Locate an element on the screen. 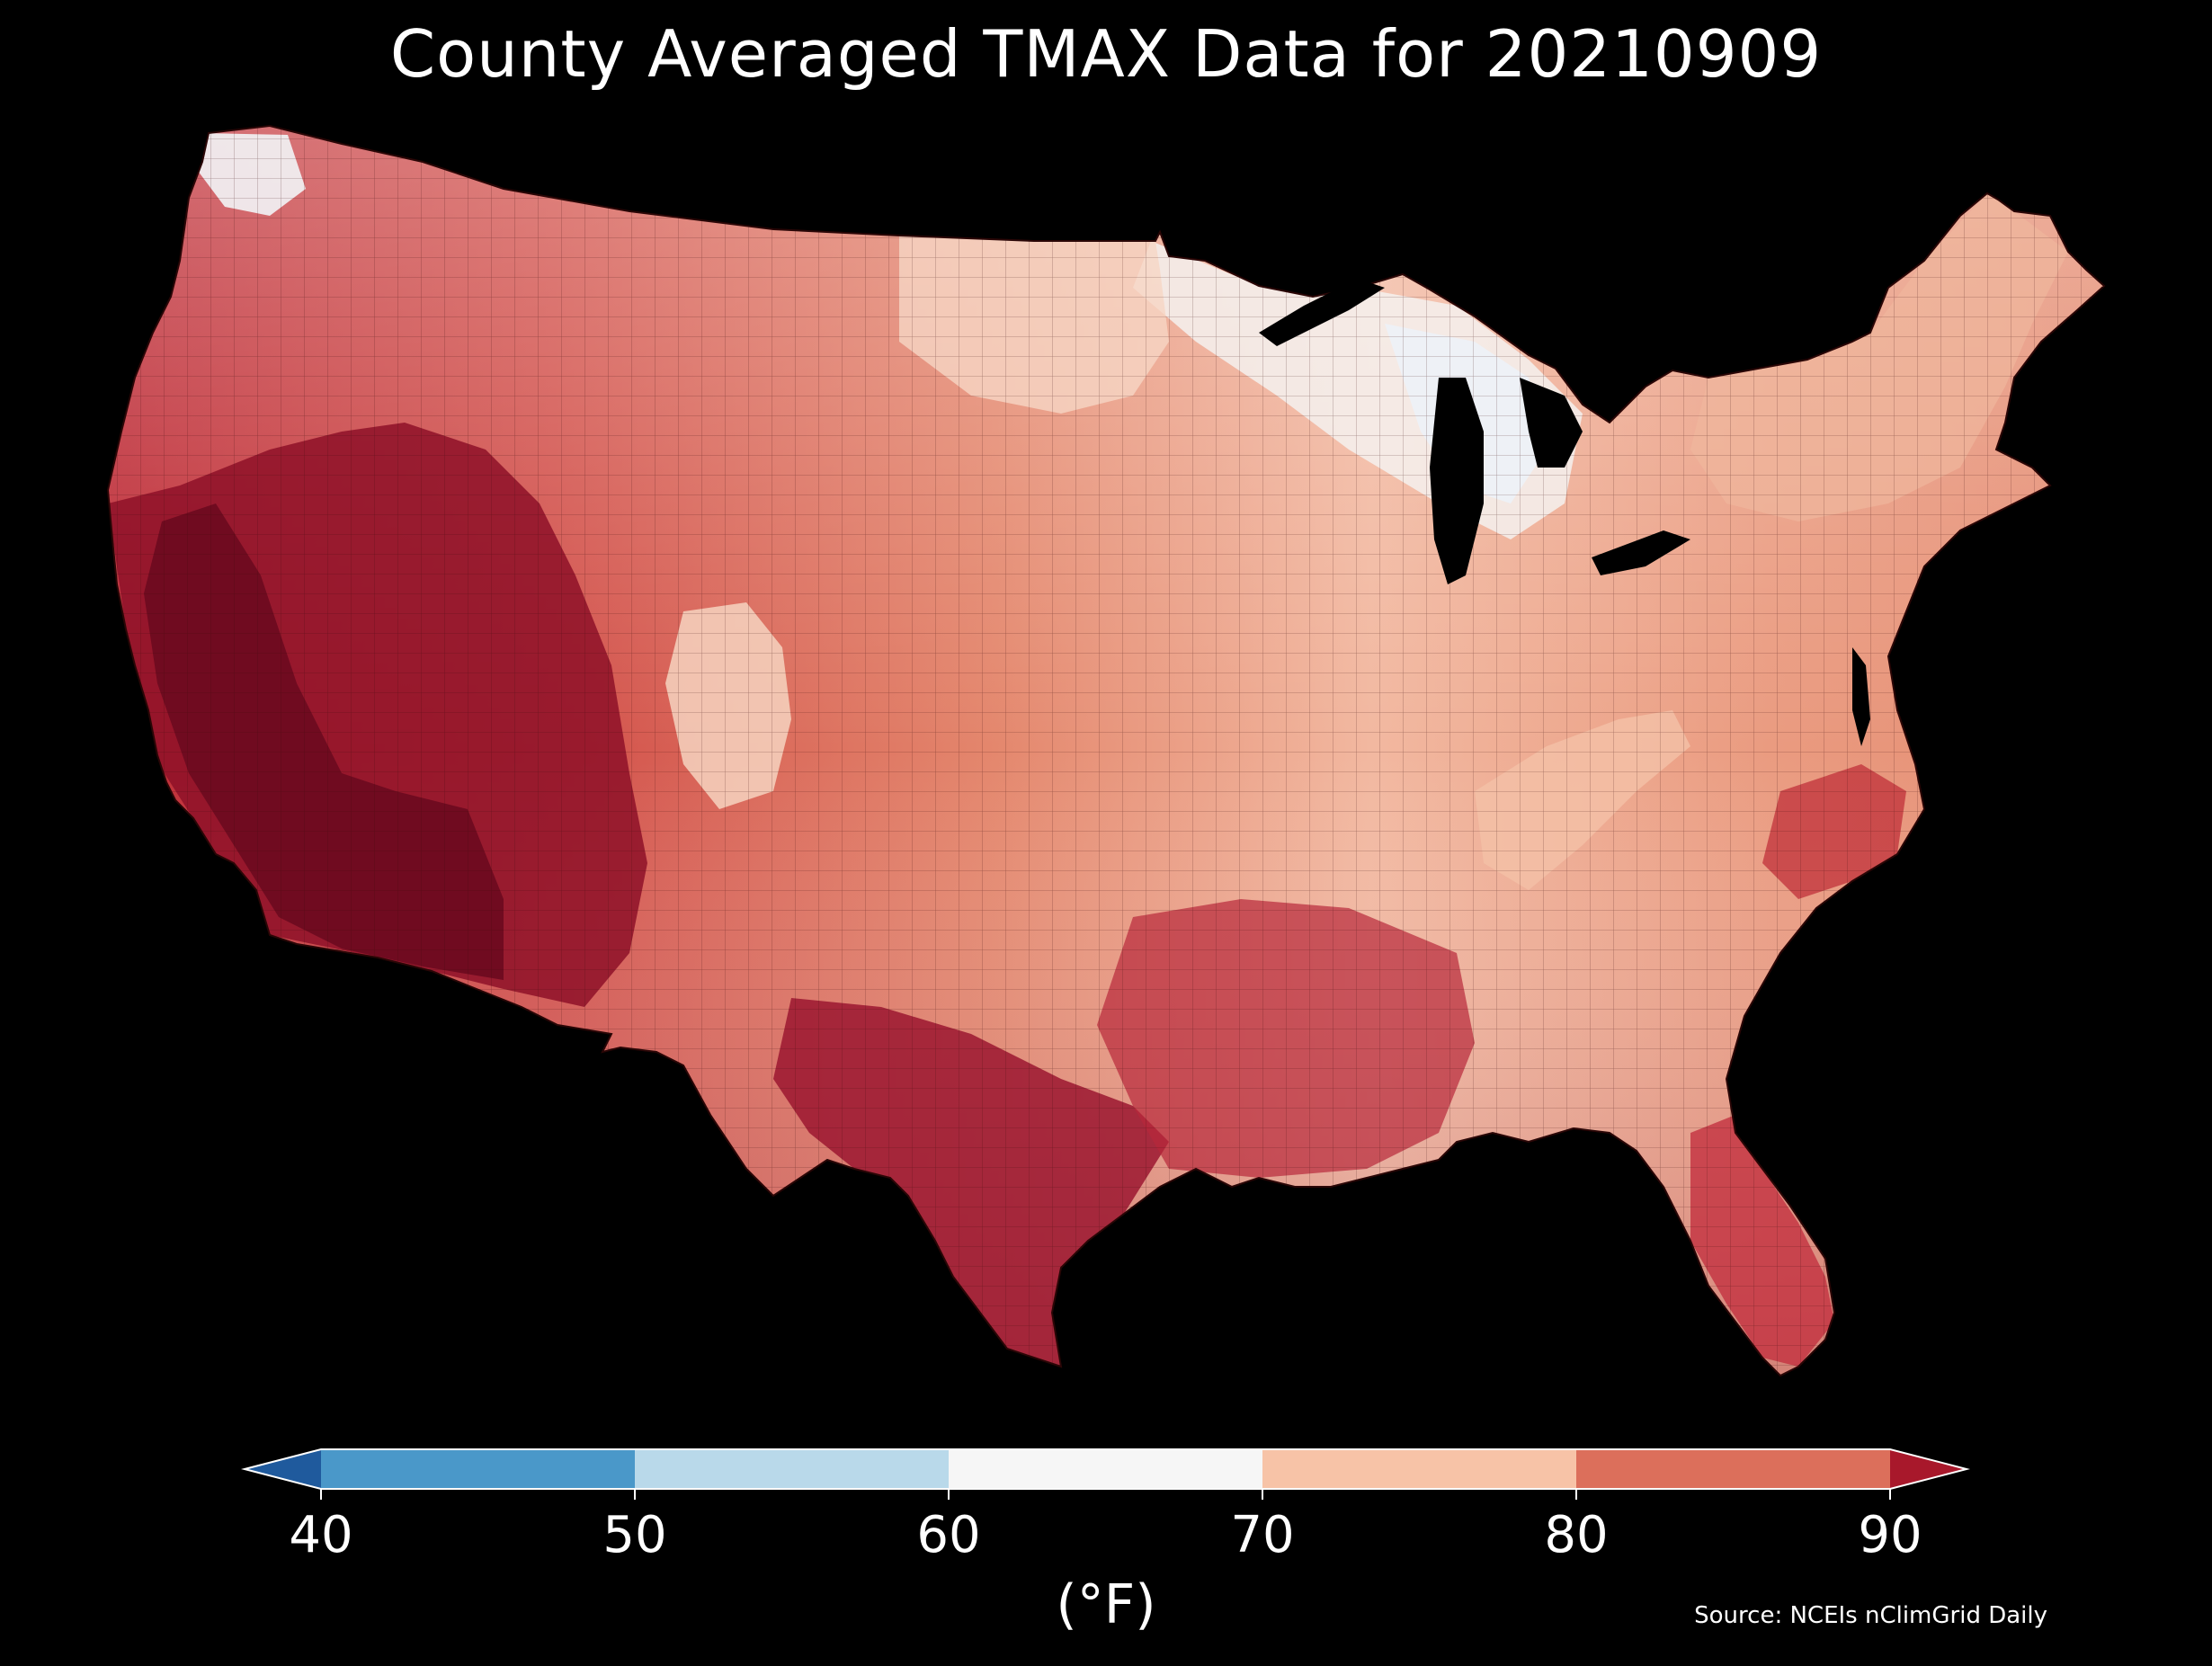 The image size is (2212, 1666). lake-huron is located at coordinates (1551, 423).